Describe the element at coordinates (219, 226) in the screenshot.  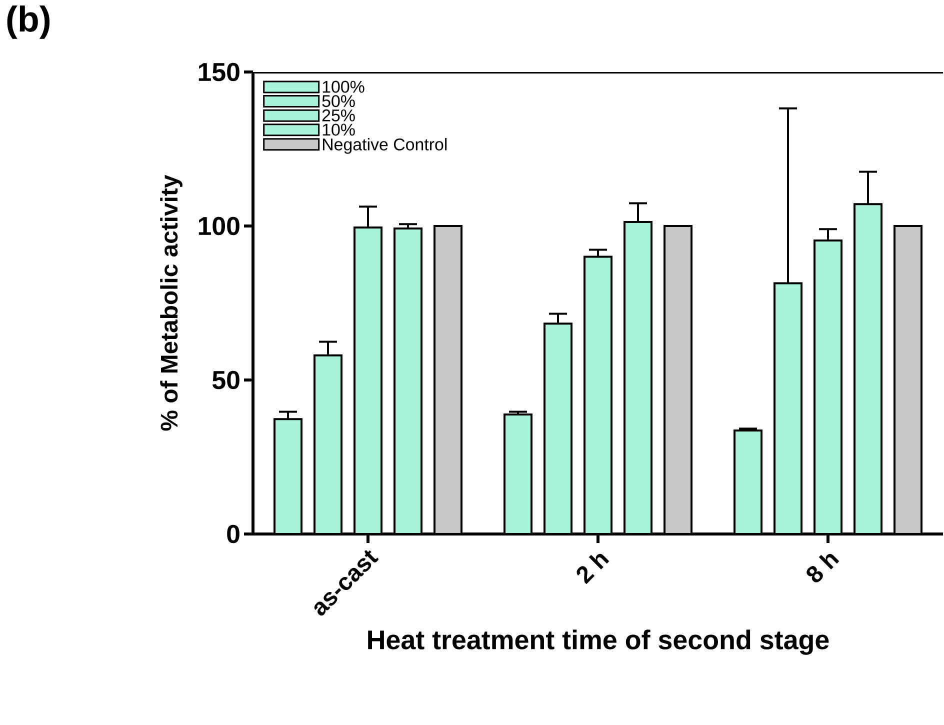
I see `y-tick-label: 100` at that location.